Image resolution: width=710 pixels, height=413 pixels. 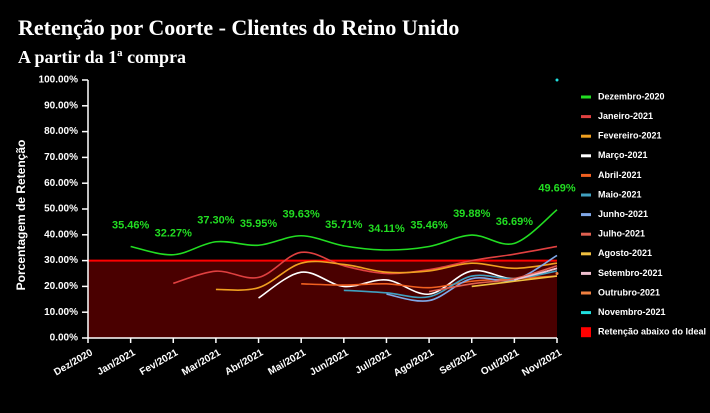 What do you see at coordinates (61, 260) in the screenshot?
I see `y-tick-label: 30.00%` at bounding box center [61, 260].